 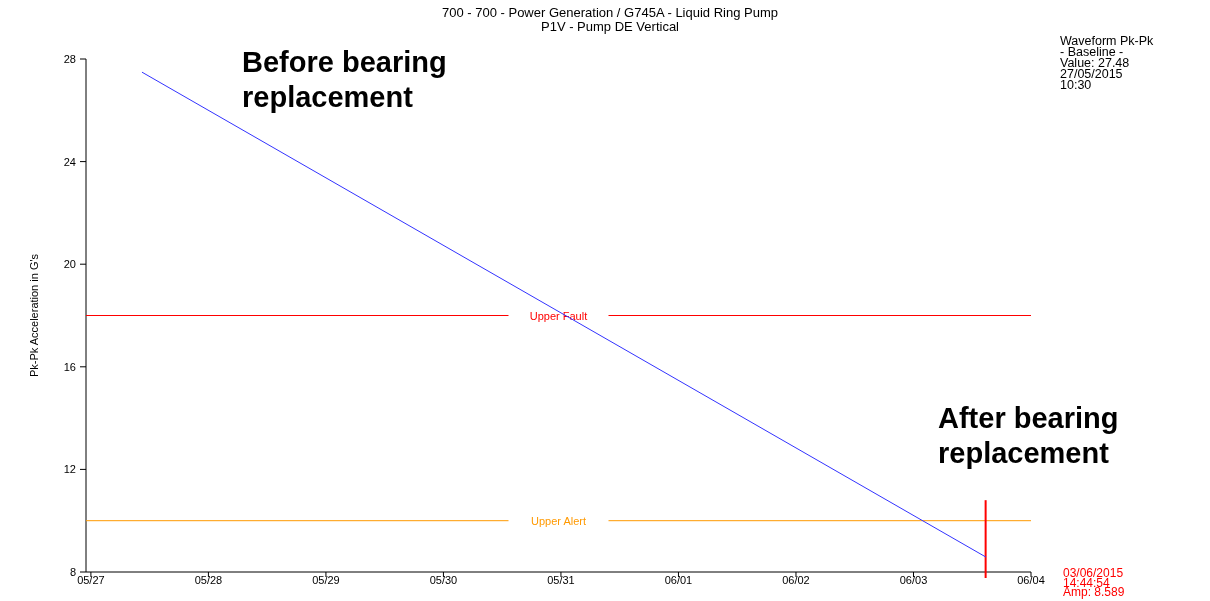 I want to click on chart-title: 700 - 700 - Power Generation / G745A - Liquid Ring Pump, so click(x=610, y=12).